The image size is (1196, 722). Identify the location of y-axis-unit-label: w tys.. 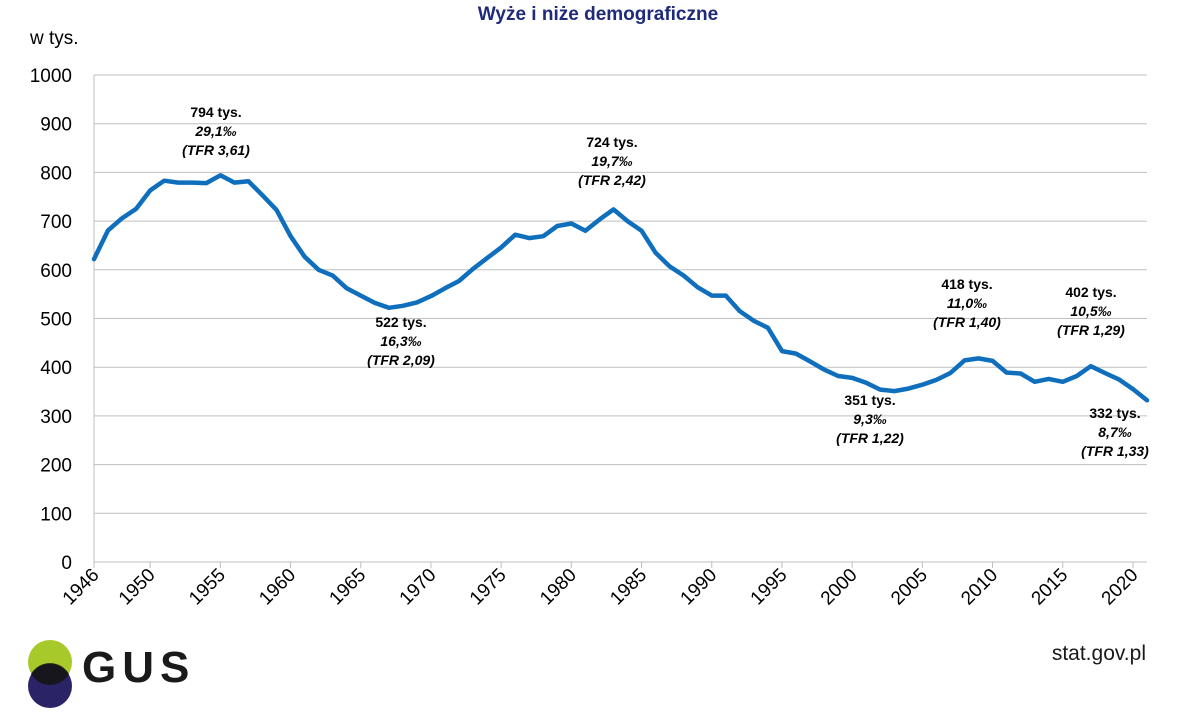
(54, 38).